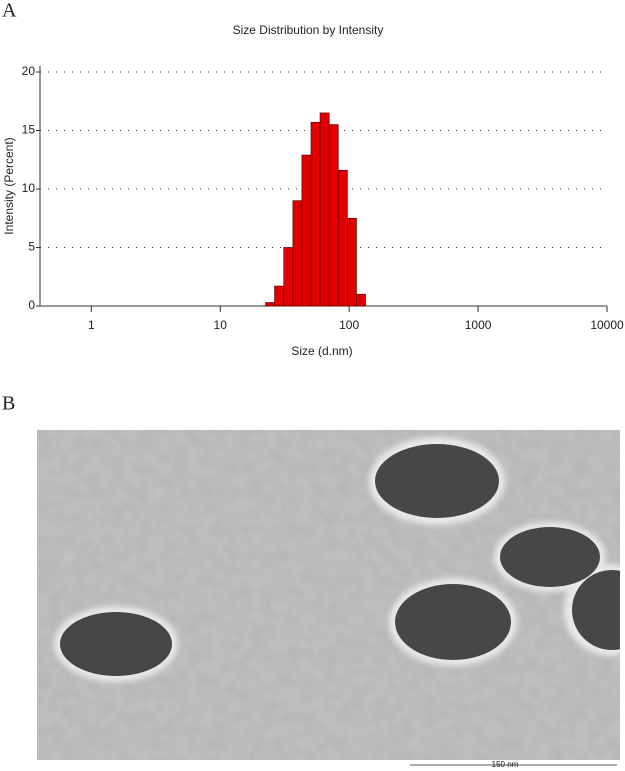 This screenshot has height=771, width=625. Describe the element at coordinates (321, 351) in the screenshot. I see `x-axis-label: Size (d.nm)` at that location.